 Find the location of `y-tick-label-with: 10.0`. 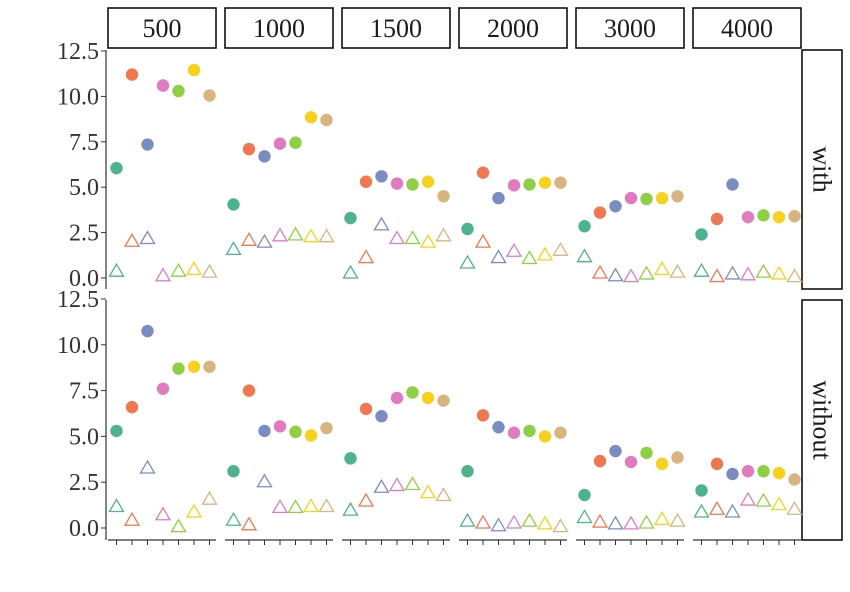

y-tick-label-with: 10.0 is located at coordinates (78, 97).